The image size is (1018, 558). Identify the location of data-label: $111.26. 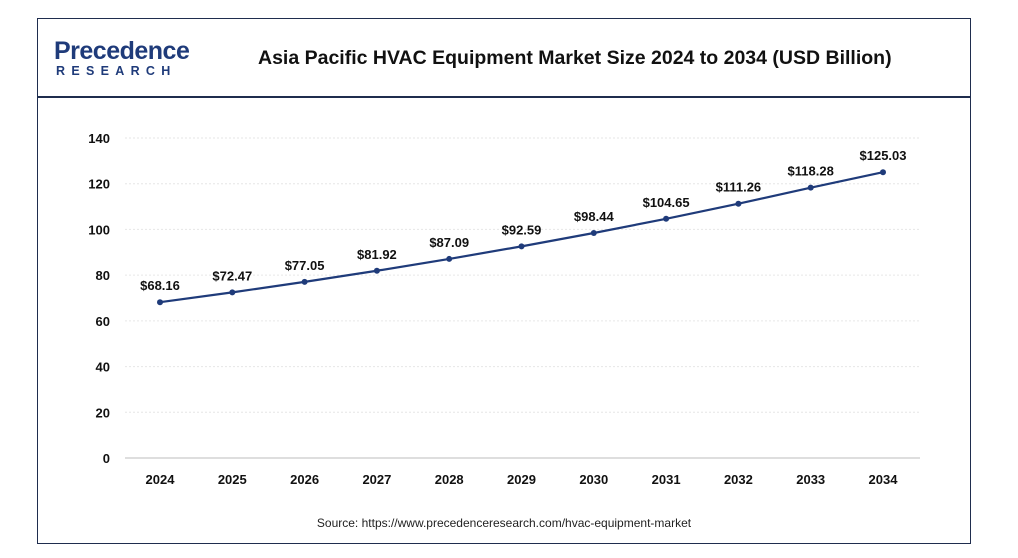
(739, 187).